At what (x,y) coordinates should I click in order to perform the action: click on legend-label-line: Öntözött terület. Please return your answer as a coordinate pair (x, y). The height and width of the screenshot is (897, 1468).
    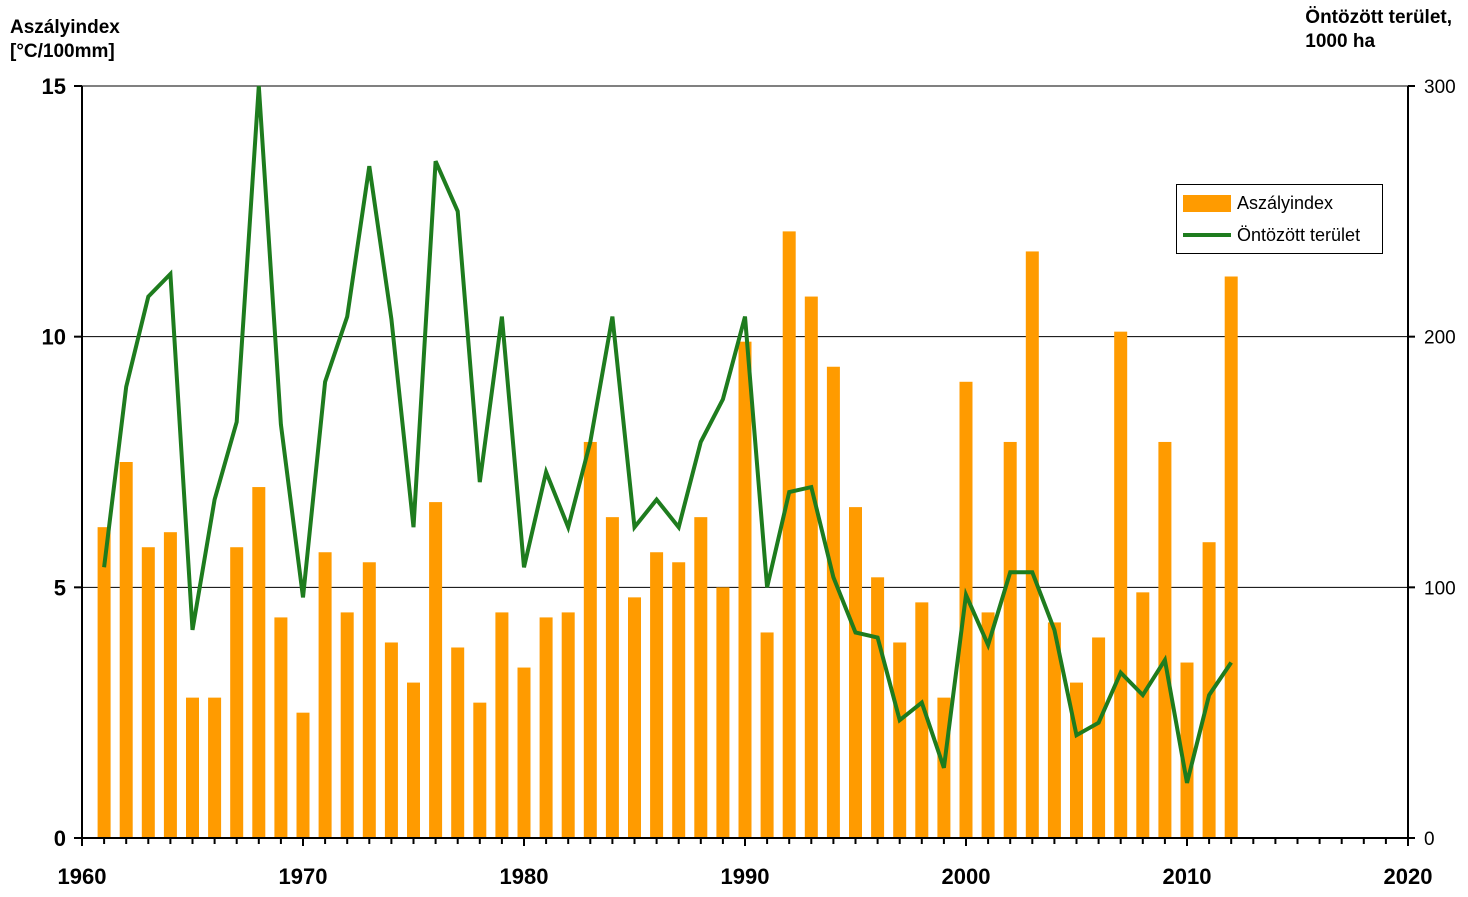
    Looking at the image, I should click on (1299, 234).